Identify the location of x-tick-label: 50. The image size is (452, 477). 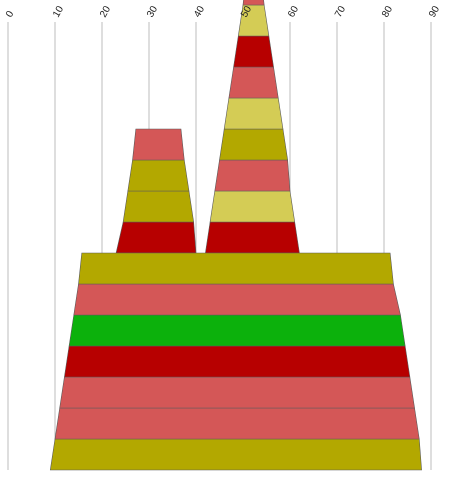
(246, 12).